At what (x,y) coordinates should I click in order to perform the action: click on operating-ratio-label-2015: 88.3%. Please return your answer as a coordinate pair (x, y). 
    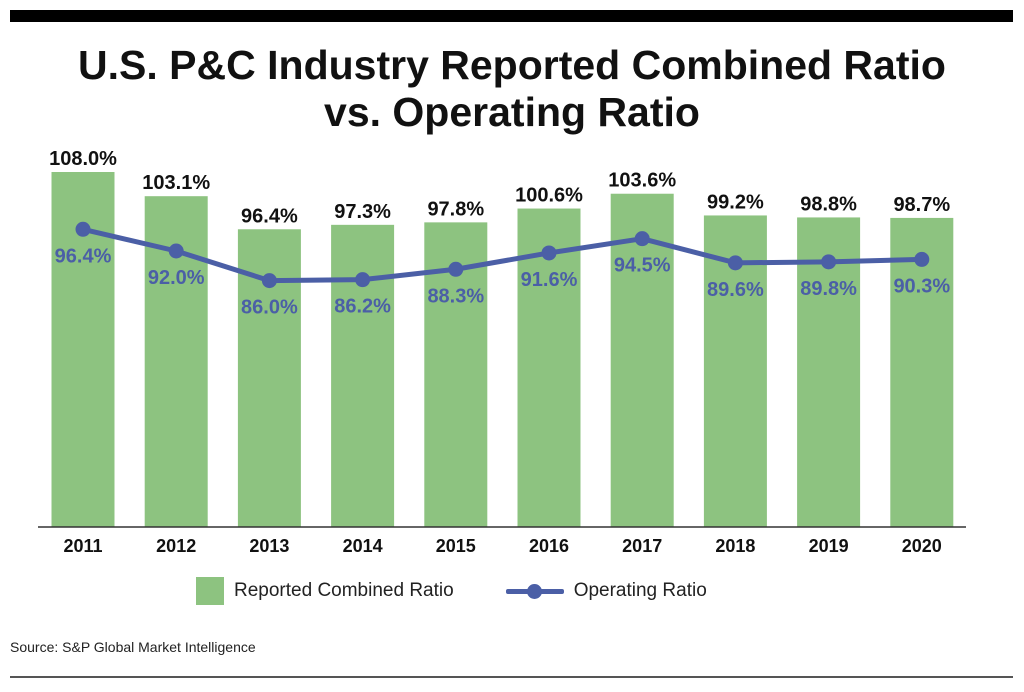
    Looking at the image, I should click on (455, 296).